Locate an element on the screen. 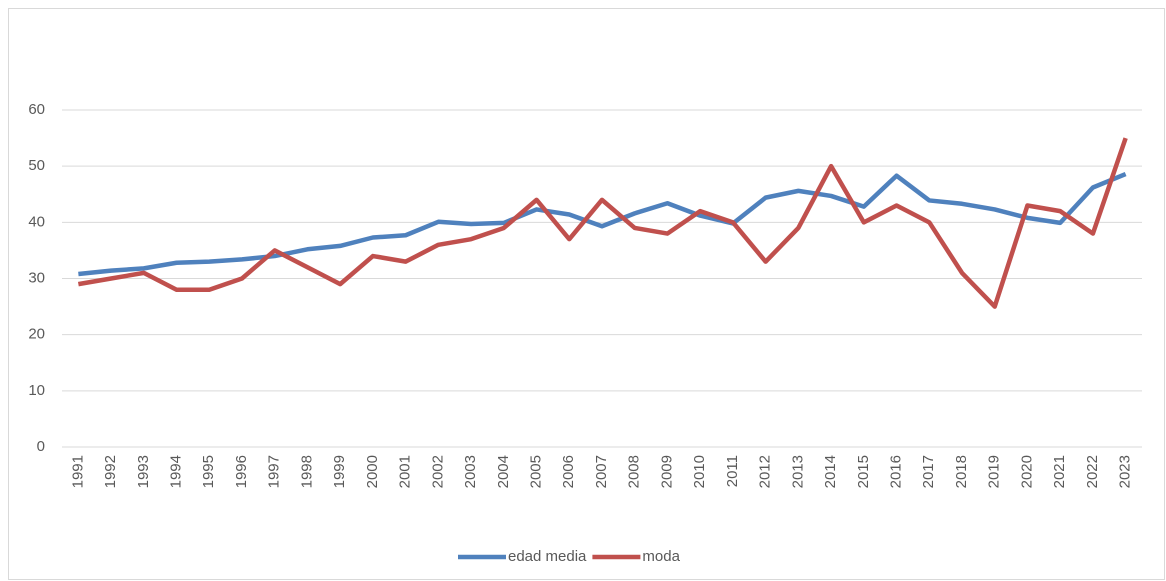  x-tick-label: 2007 is located at coordinates (601, 471).